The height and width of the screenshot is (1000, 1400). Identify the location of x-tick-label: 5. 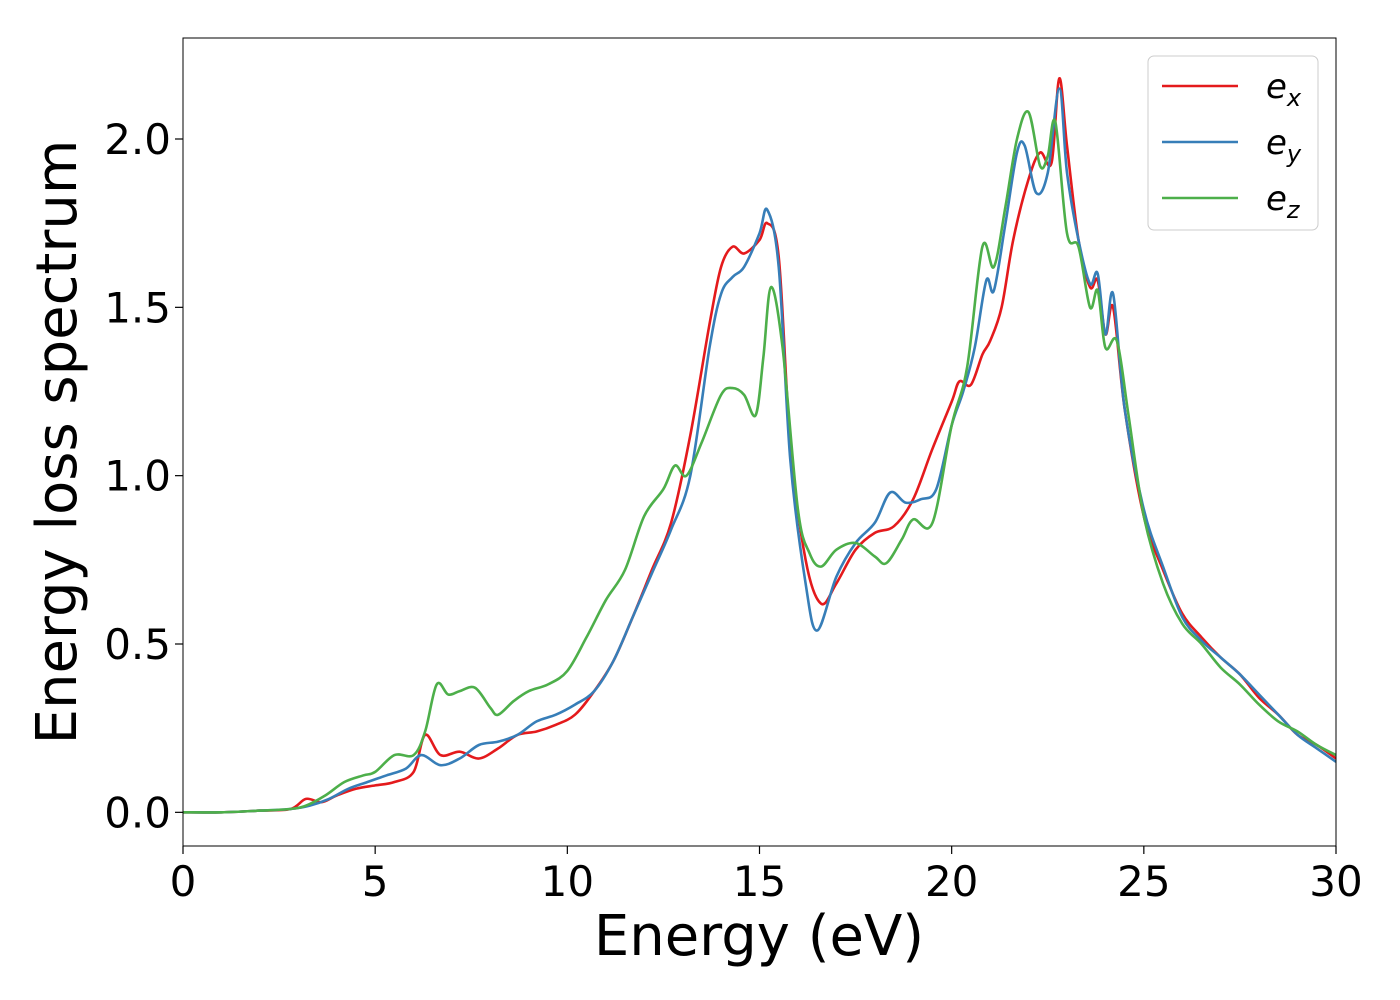
(375, 881).